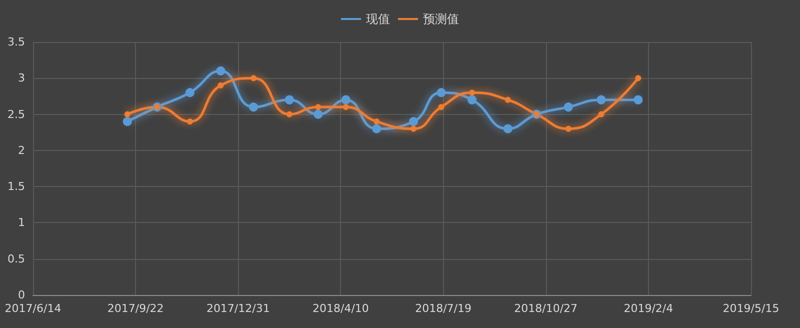 This screenshot has height=328, width=800. What do you see at coordinates (16, 259) in the screenshot?
I see `y-tick-label: 0.5` at bounding box center [16, 259].